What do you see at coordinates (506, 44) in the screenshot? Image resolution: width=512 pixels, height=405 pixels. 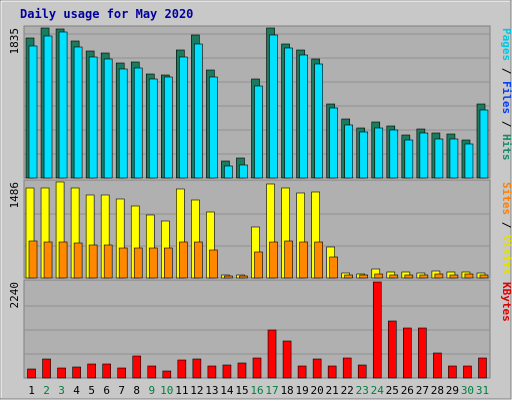 I see `legend-entry: Pages` at bounding box center [506, 44].